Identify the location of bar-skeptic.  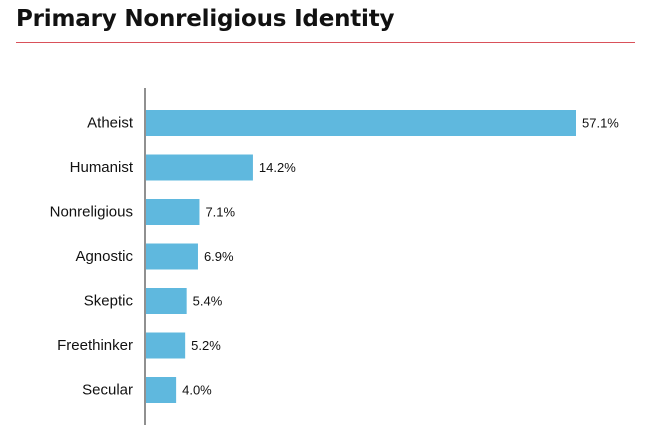
(166, 301).